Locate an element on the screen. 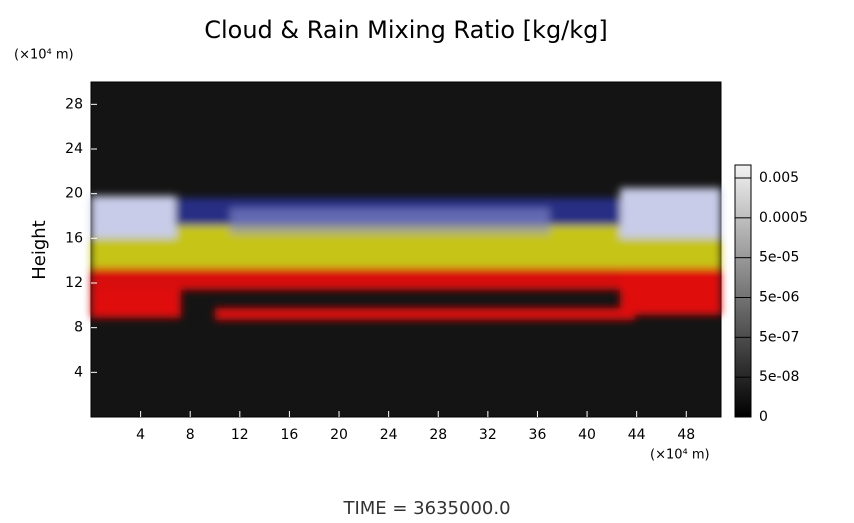 The width and height of the screenshot is (854, 523). colorbar-tick-label: 5e-05 is located at coordinates (779, 258).